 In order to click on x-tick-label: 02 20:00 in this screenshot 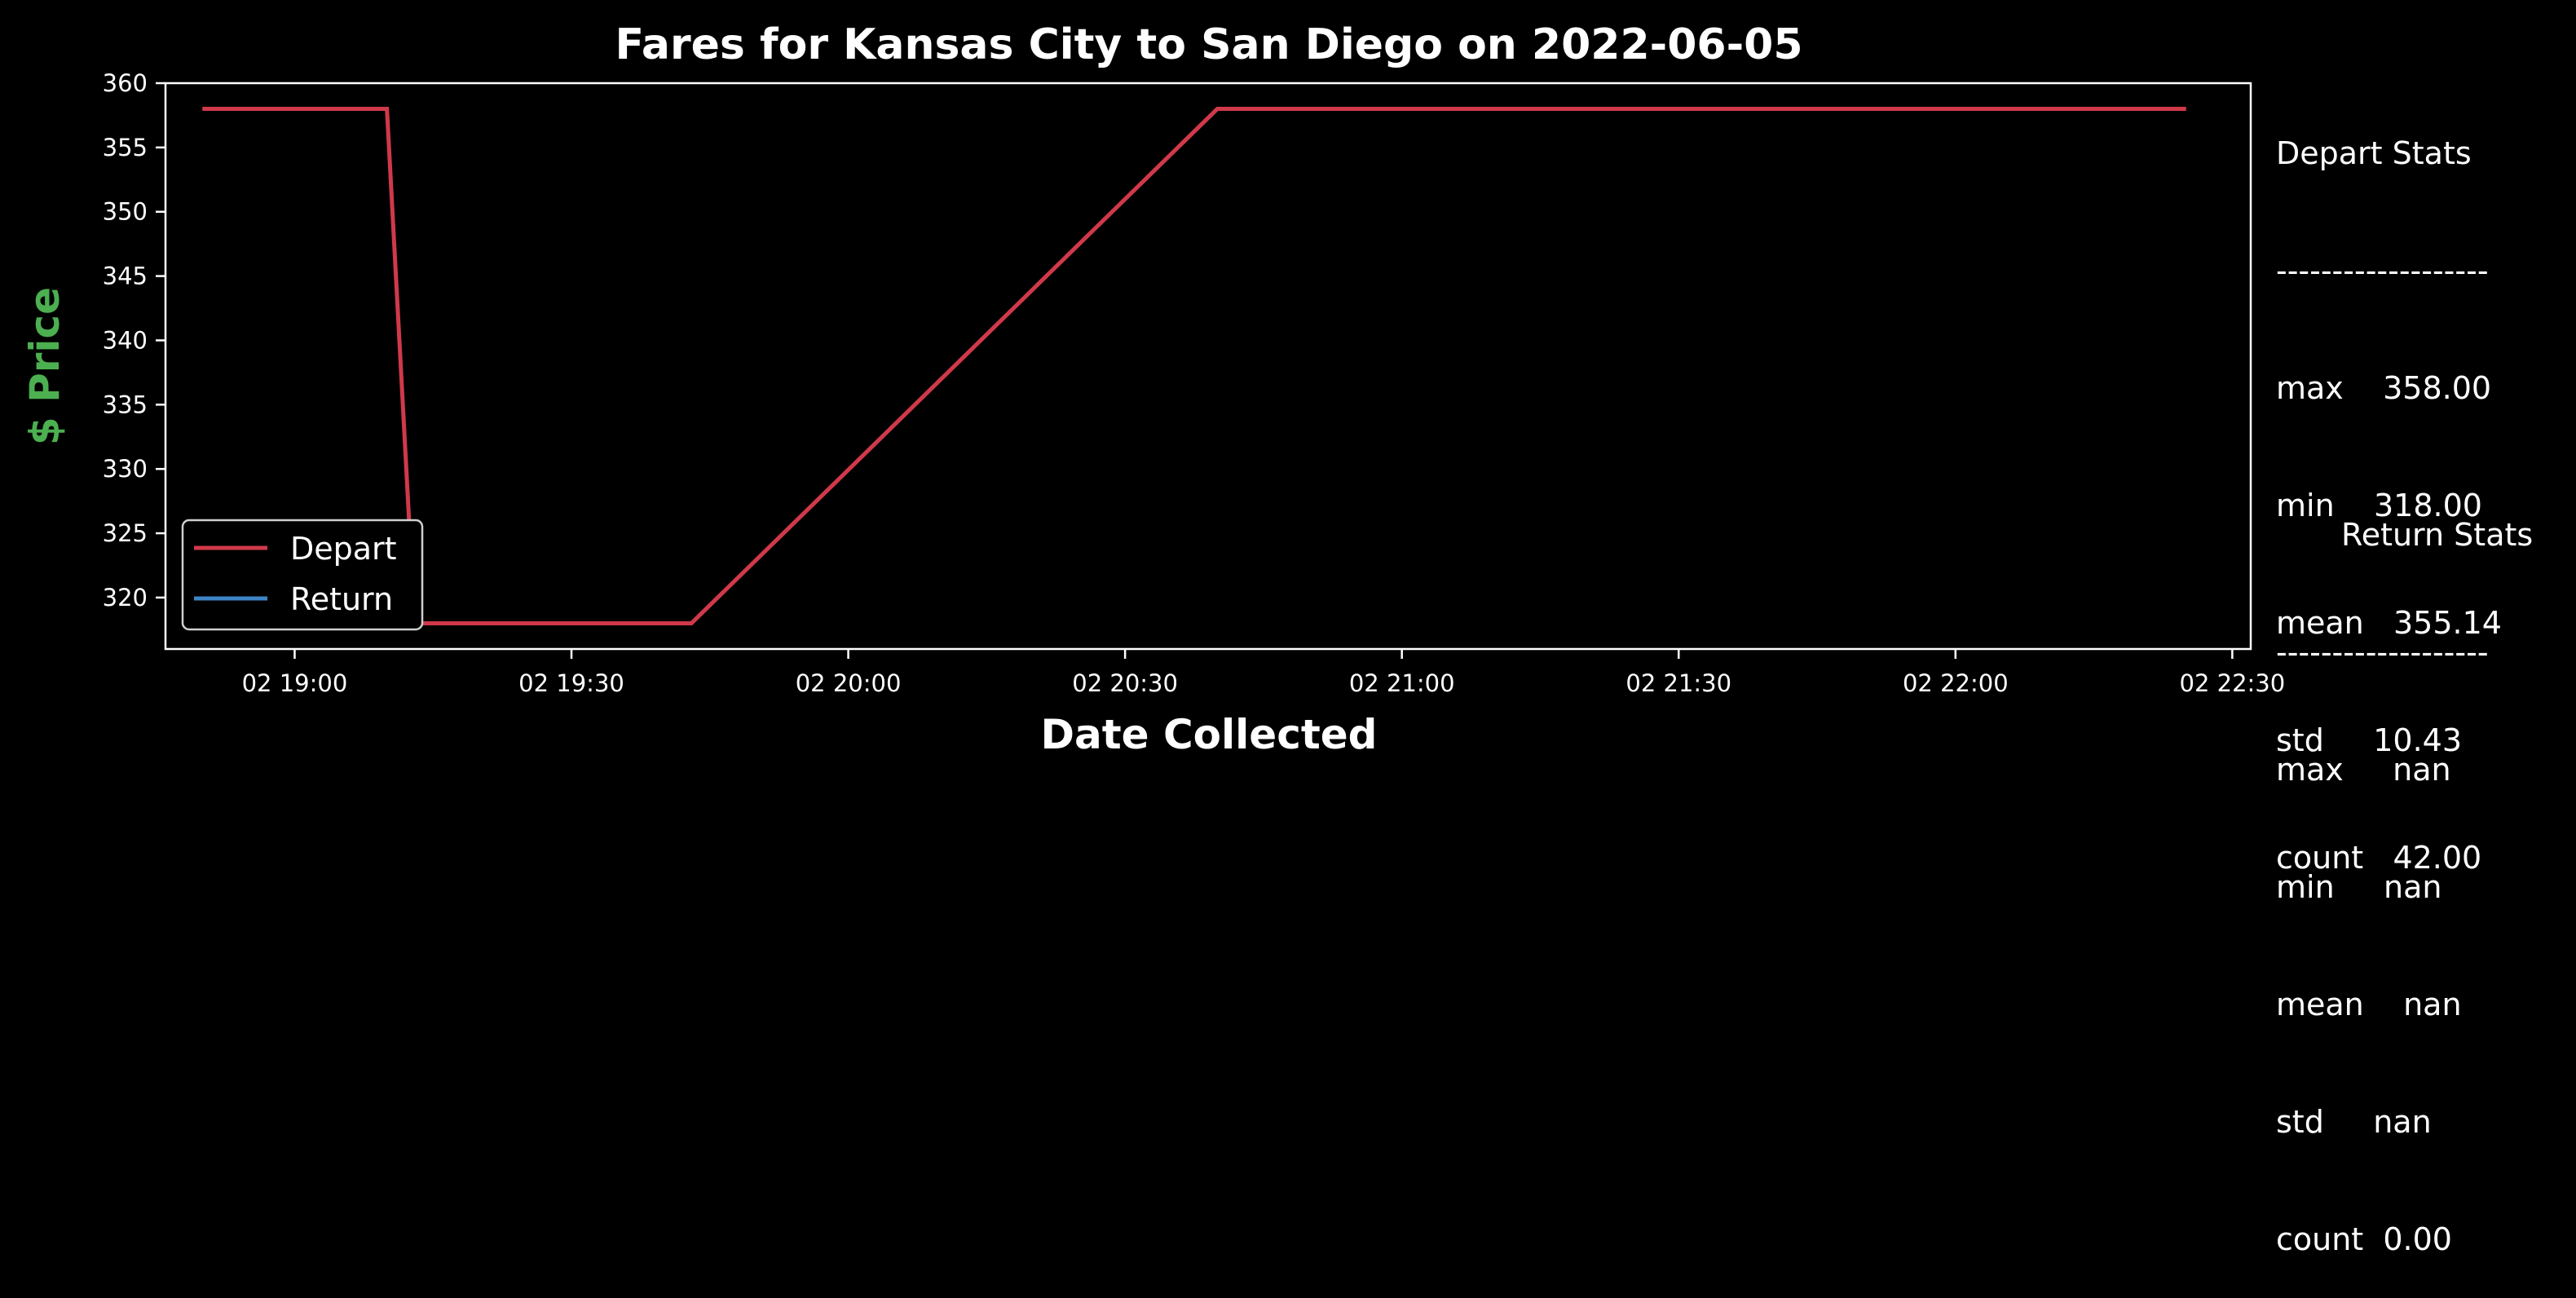, I will do `click(849, 683)`.